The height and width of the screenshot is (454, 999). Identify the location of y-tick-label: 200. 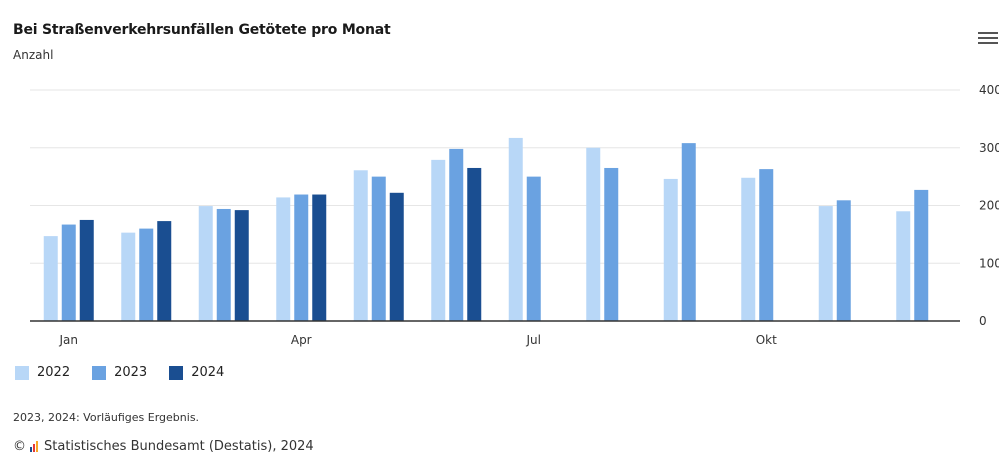
(989, 206).